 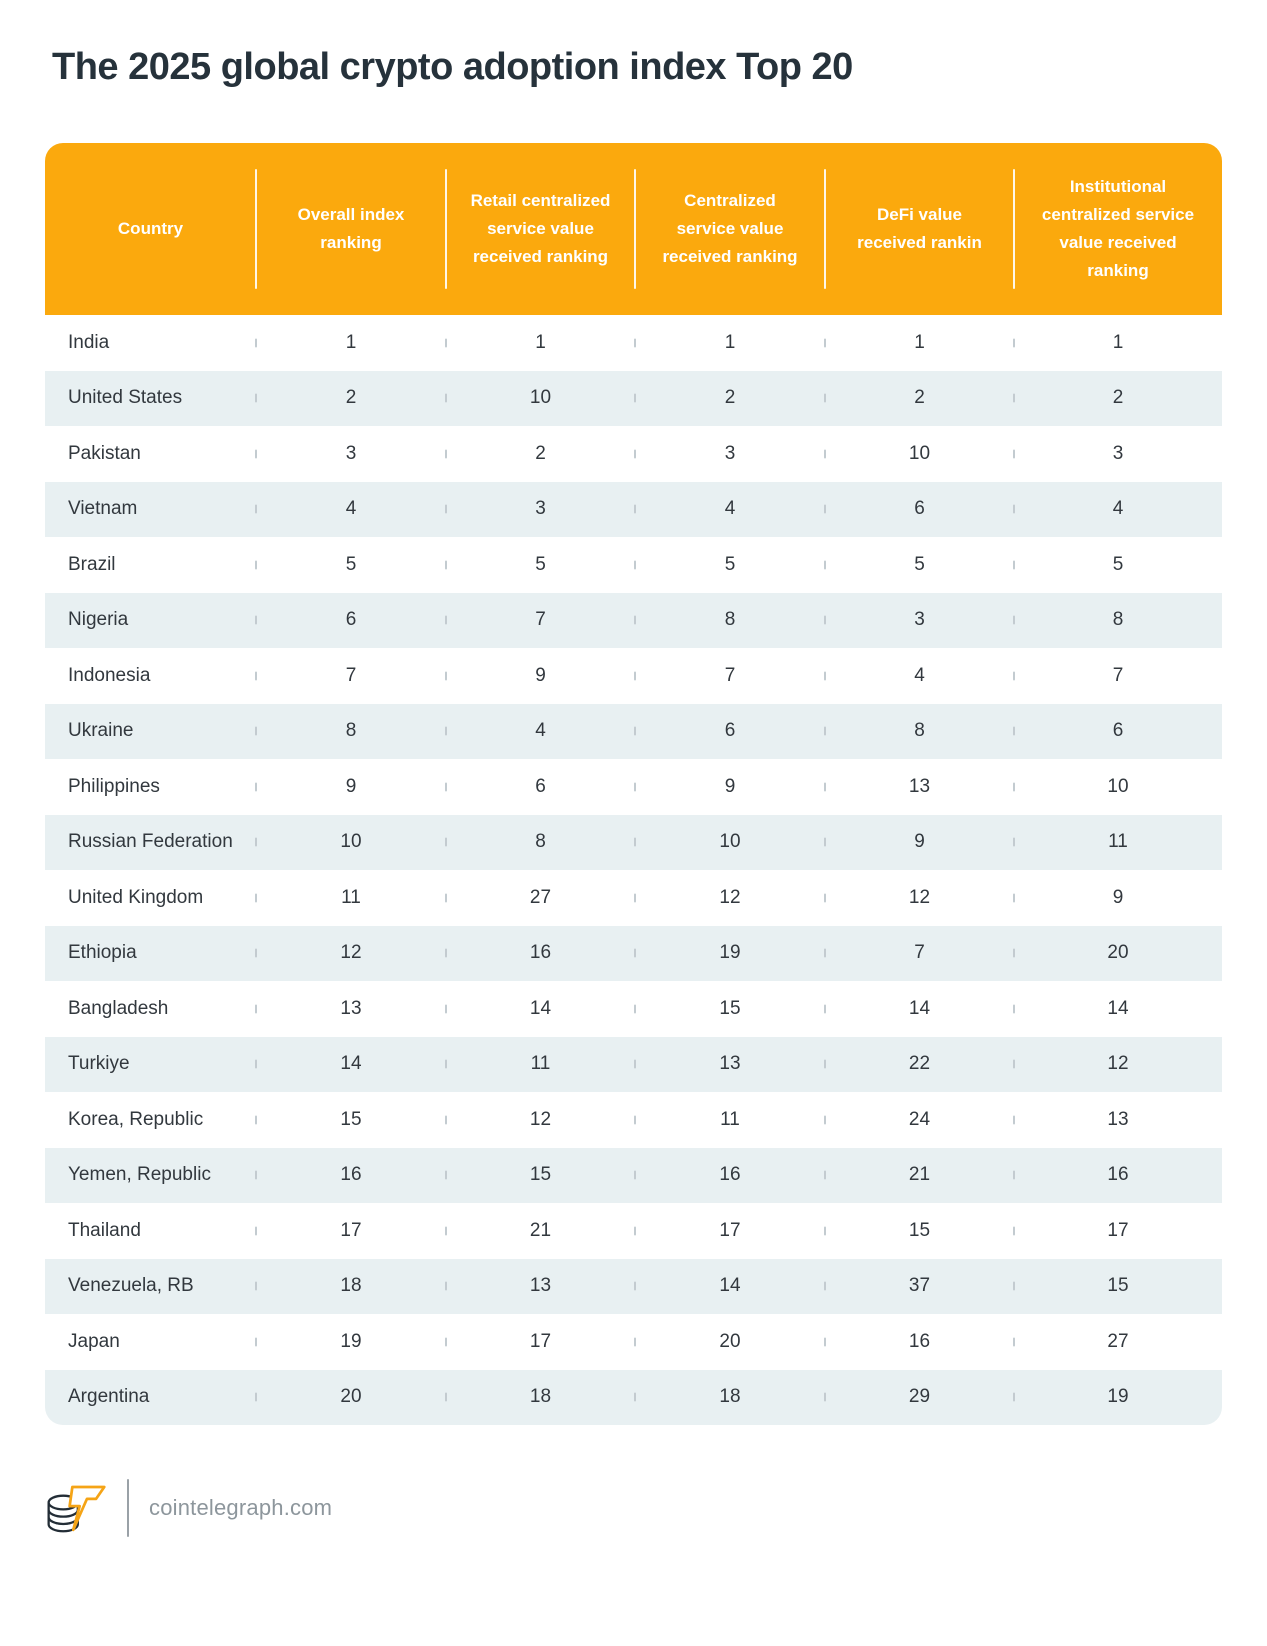 What do you see at coordinates (730, 621) in the screenshot?
I see `centralized-ranking-cell: 8` at bounding box center [730, 621].